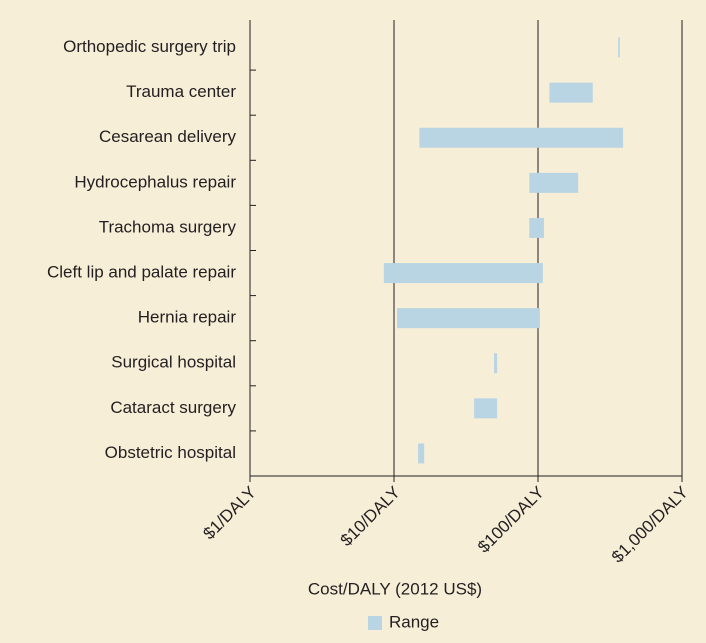 This screenshot has width=706, height=643. Describe the element at coordinates (149, 46) in the screenshot. I see `y-tick-label: Orthopedic surgery trip` at that location.